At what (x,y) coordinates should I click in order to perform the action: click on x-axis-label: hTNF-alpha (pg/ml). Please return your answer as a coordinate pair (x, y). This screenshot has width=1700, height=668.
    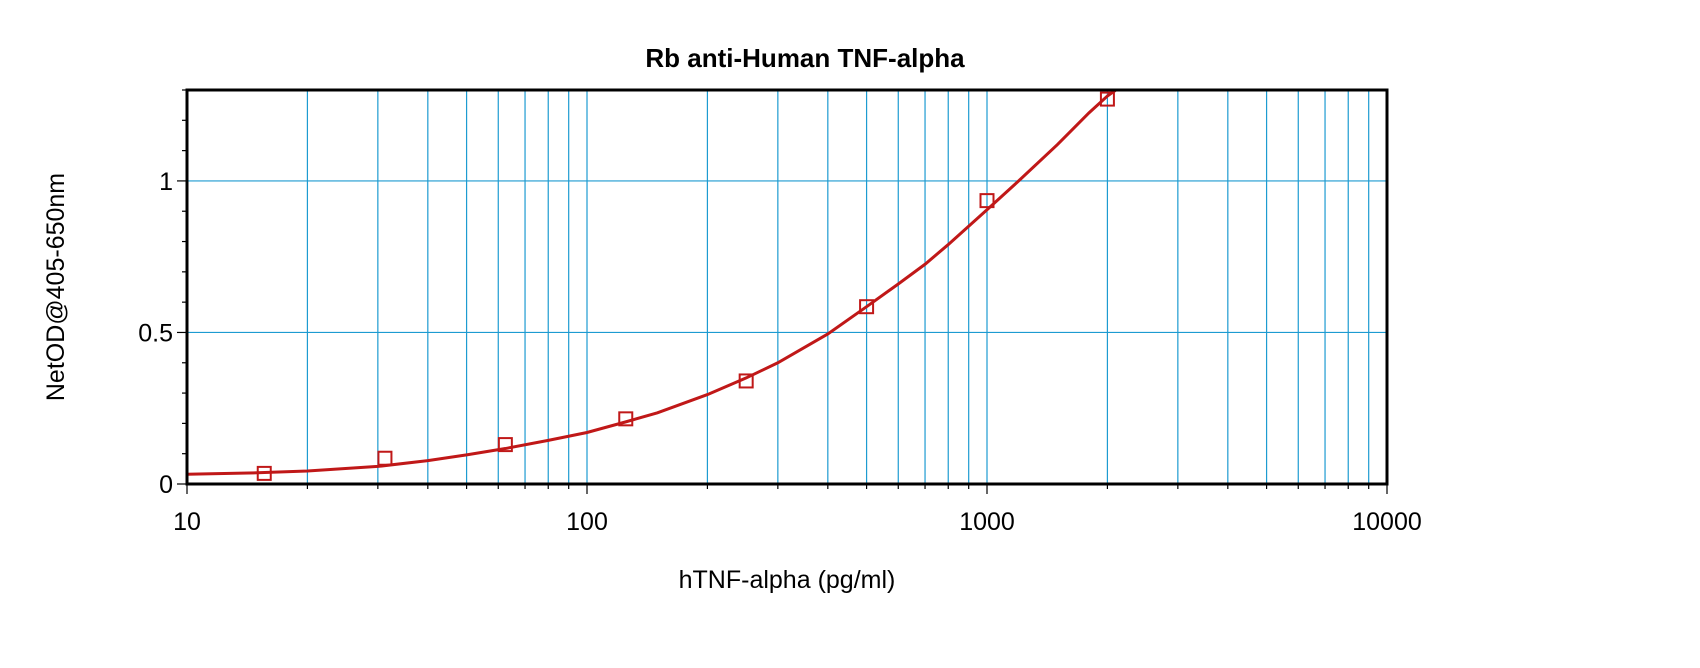
    Looking at the image, I should click on (787, 580).